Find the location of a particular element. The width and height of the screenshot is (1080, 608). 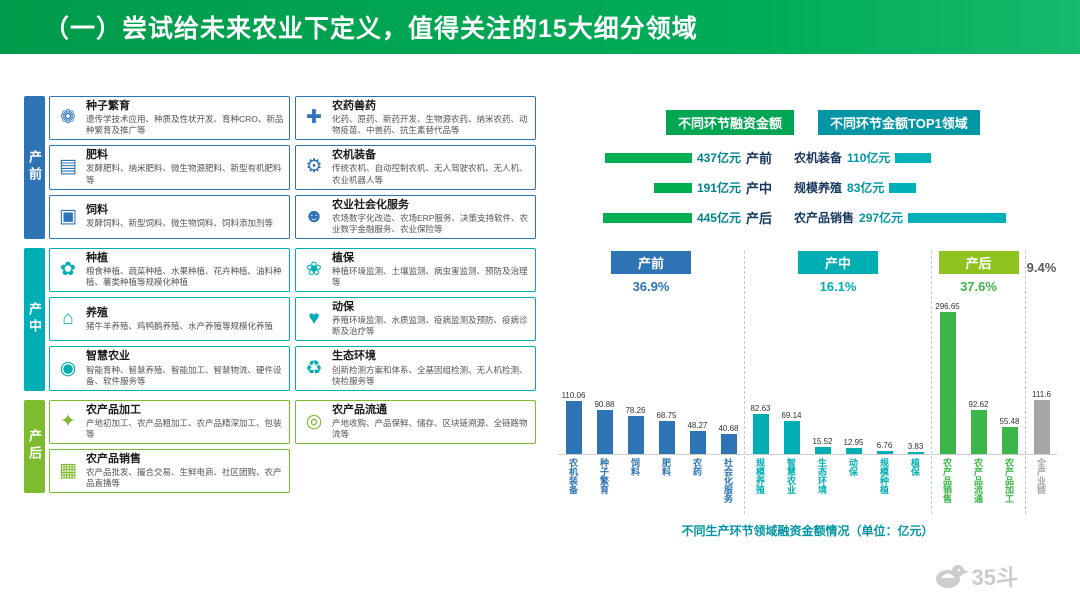

bar-category-label: 农产品加工 is located at coordinates (1009, 480).